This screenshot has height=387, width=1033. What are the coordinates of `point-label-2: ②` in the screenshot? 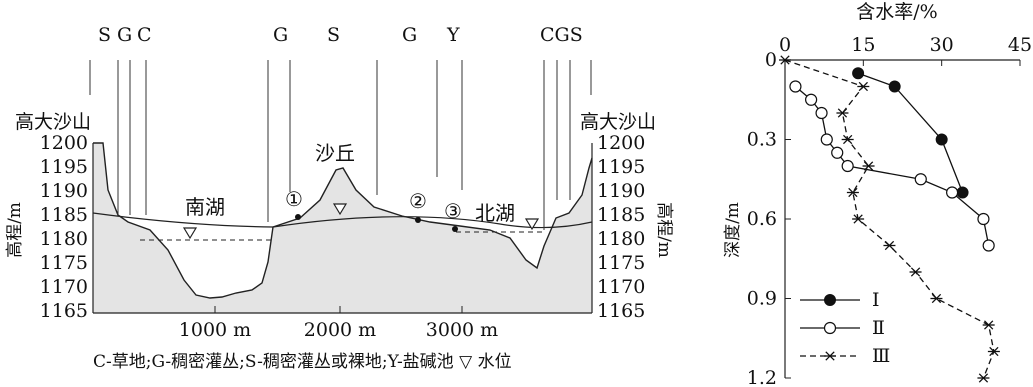 It's located at (418, 201).